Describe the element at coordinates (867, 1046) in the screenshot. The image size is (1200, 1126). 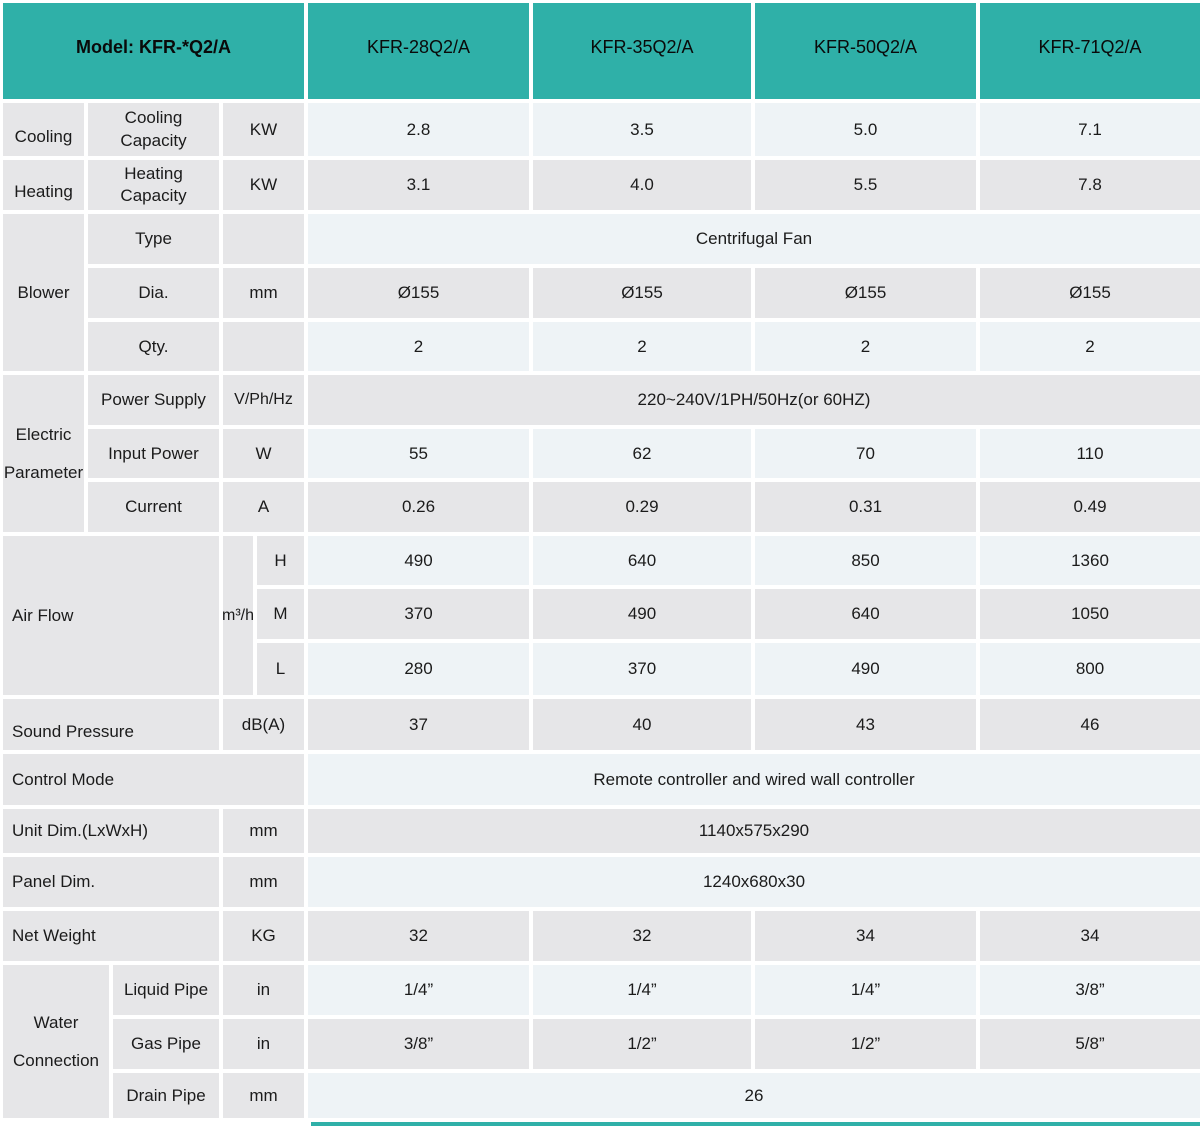
I see `gas-pipe-value-2: 1/2”` at that location.